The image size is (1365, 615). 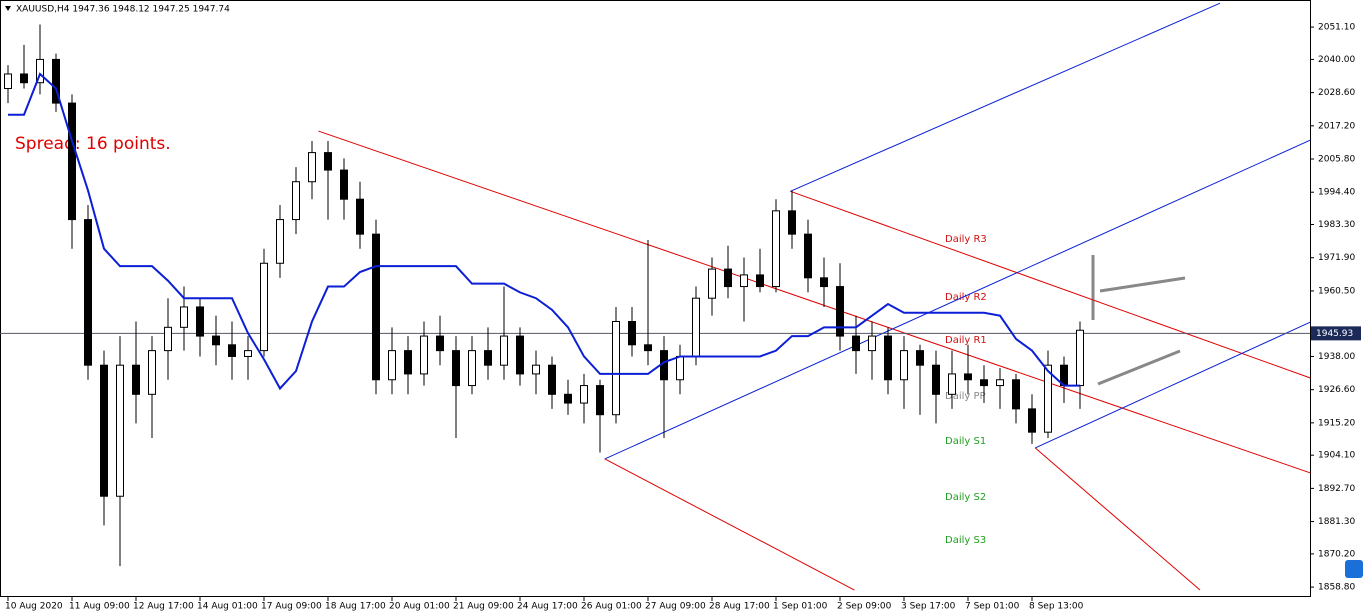 I want to click on y-tick-label: 1892.70, so click(x=1336, y=489).